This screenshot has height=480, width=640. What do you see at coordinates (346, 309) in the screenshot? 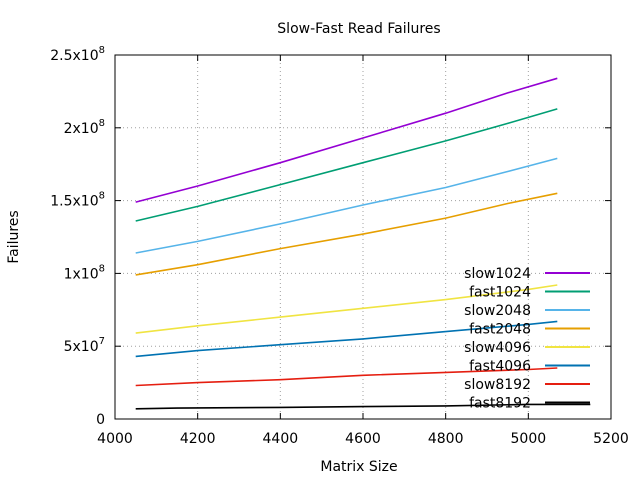
I see `series-line-slow4096` at bounding box center [346, 309].